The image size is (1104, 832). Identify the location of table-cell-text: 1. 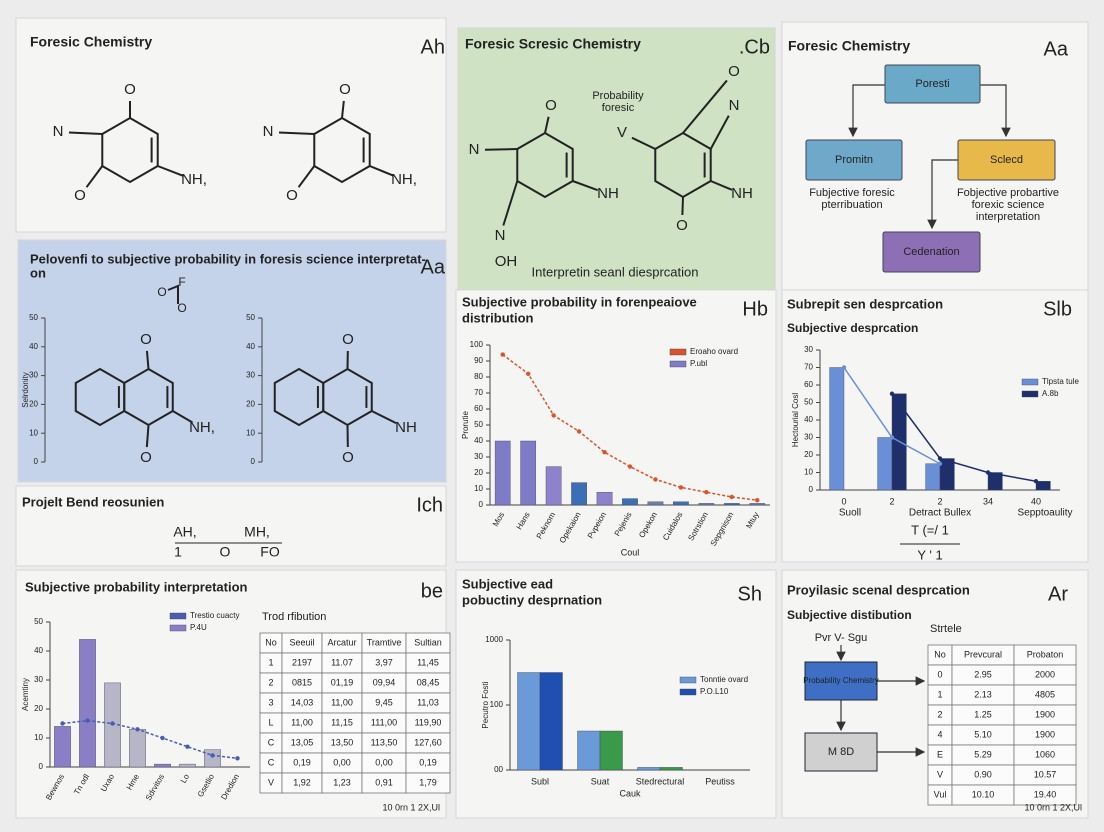
(939, 694).